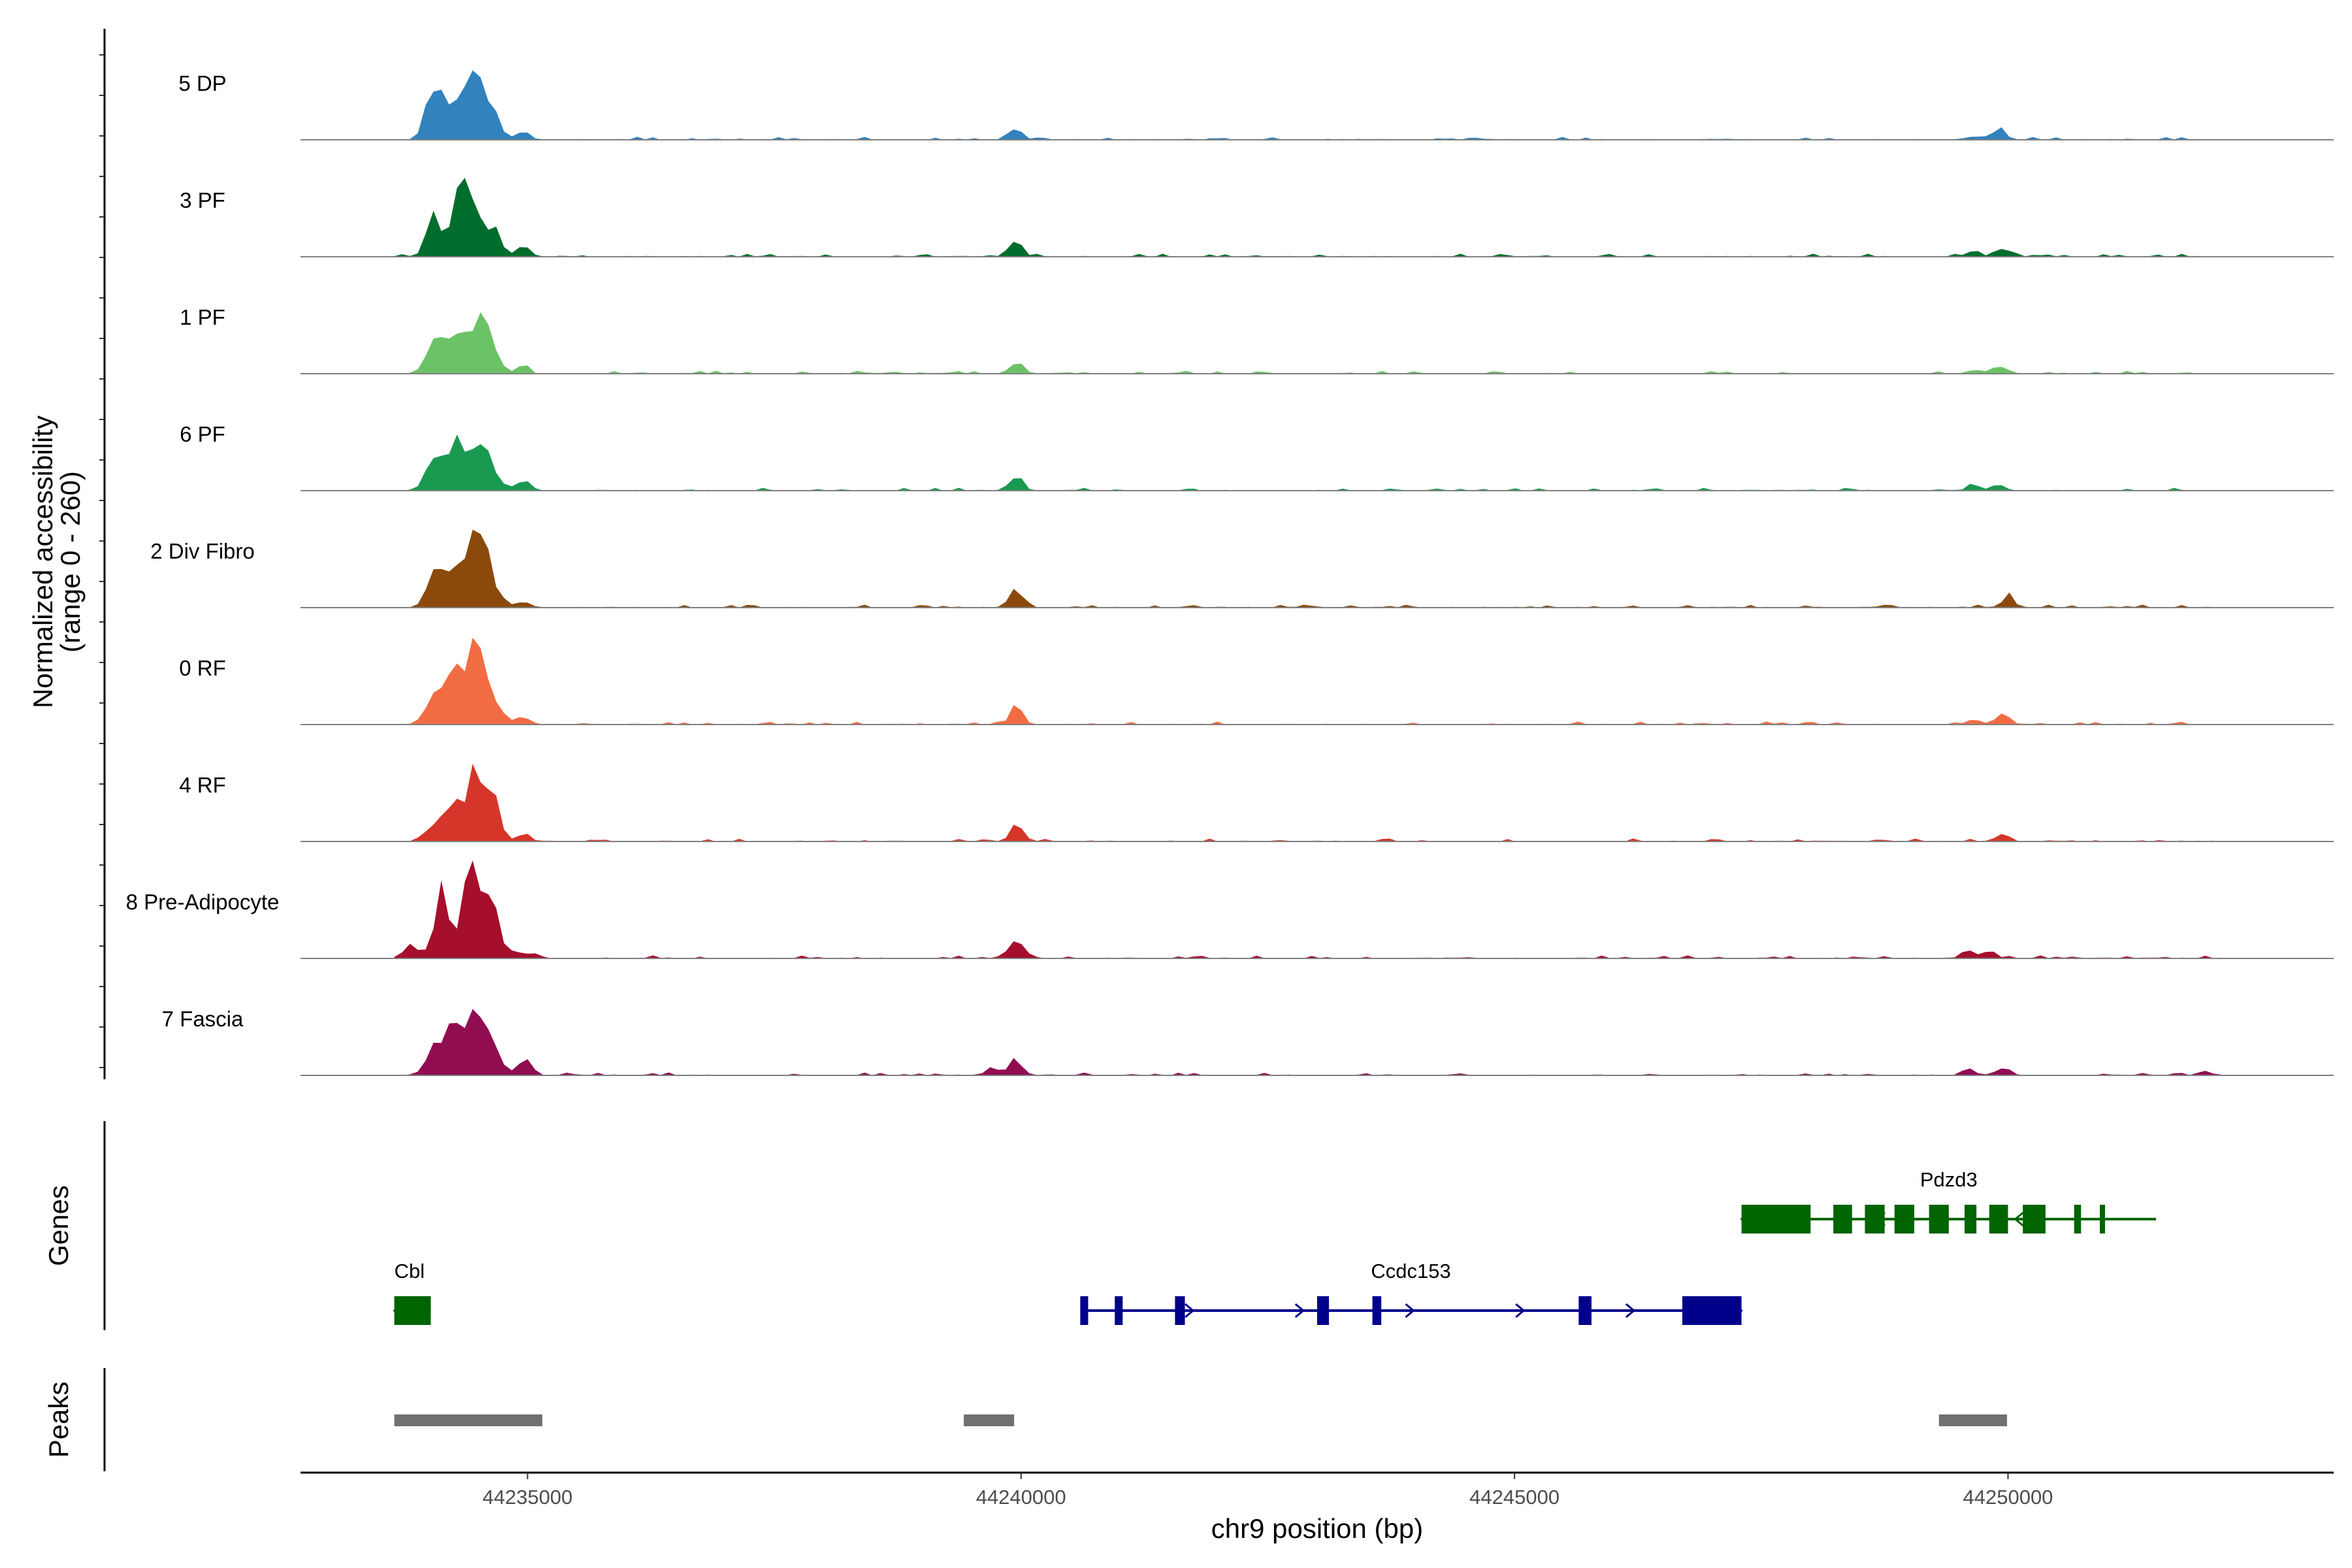 The width and height of the screenshot is (2352, 1568). I want to click on track-label: 8 Pre-Adipocyte, so click(203, 902).